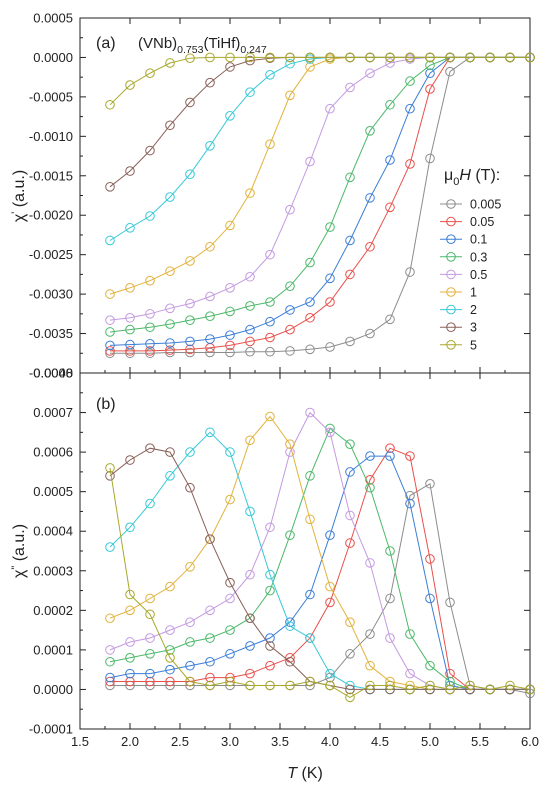 The height and width of the screenshot is (792, 550). What do you see at coordinates (202, 45) in the screenshot?
I see `panel-a-compound-title: (VNb)0.753(TiHf)0.247` at bounding box center [202, 45].